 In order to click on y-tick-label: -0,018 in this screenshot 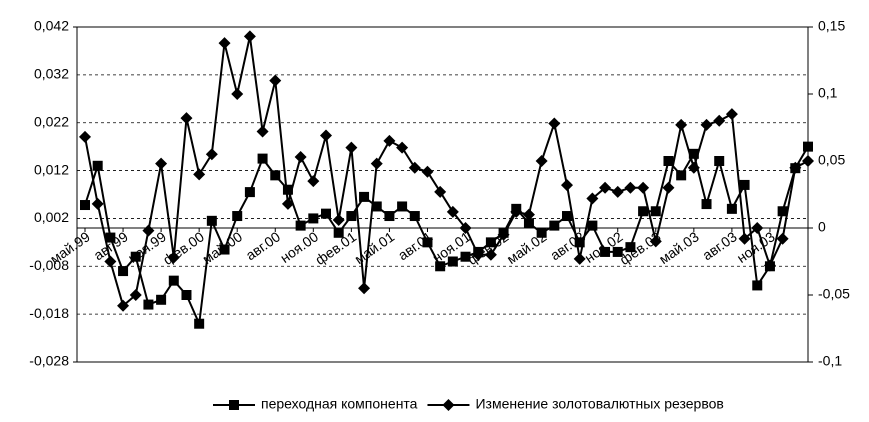, I will do `click(49, 313)`.